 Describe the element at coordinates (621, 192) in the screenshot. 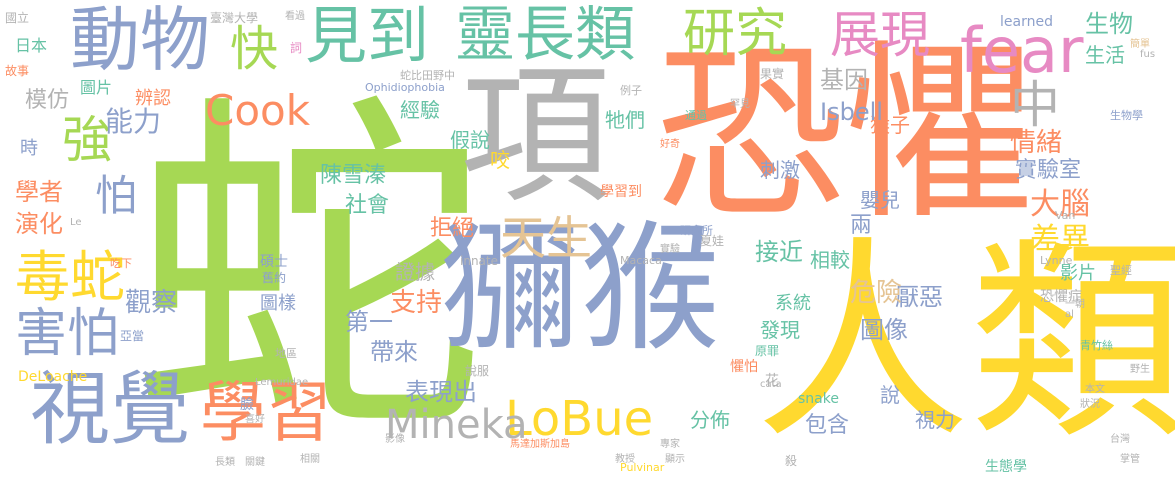

I see `word-xuexidao: 學習到` at that location.